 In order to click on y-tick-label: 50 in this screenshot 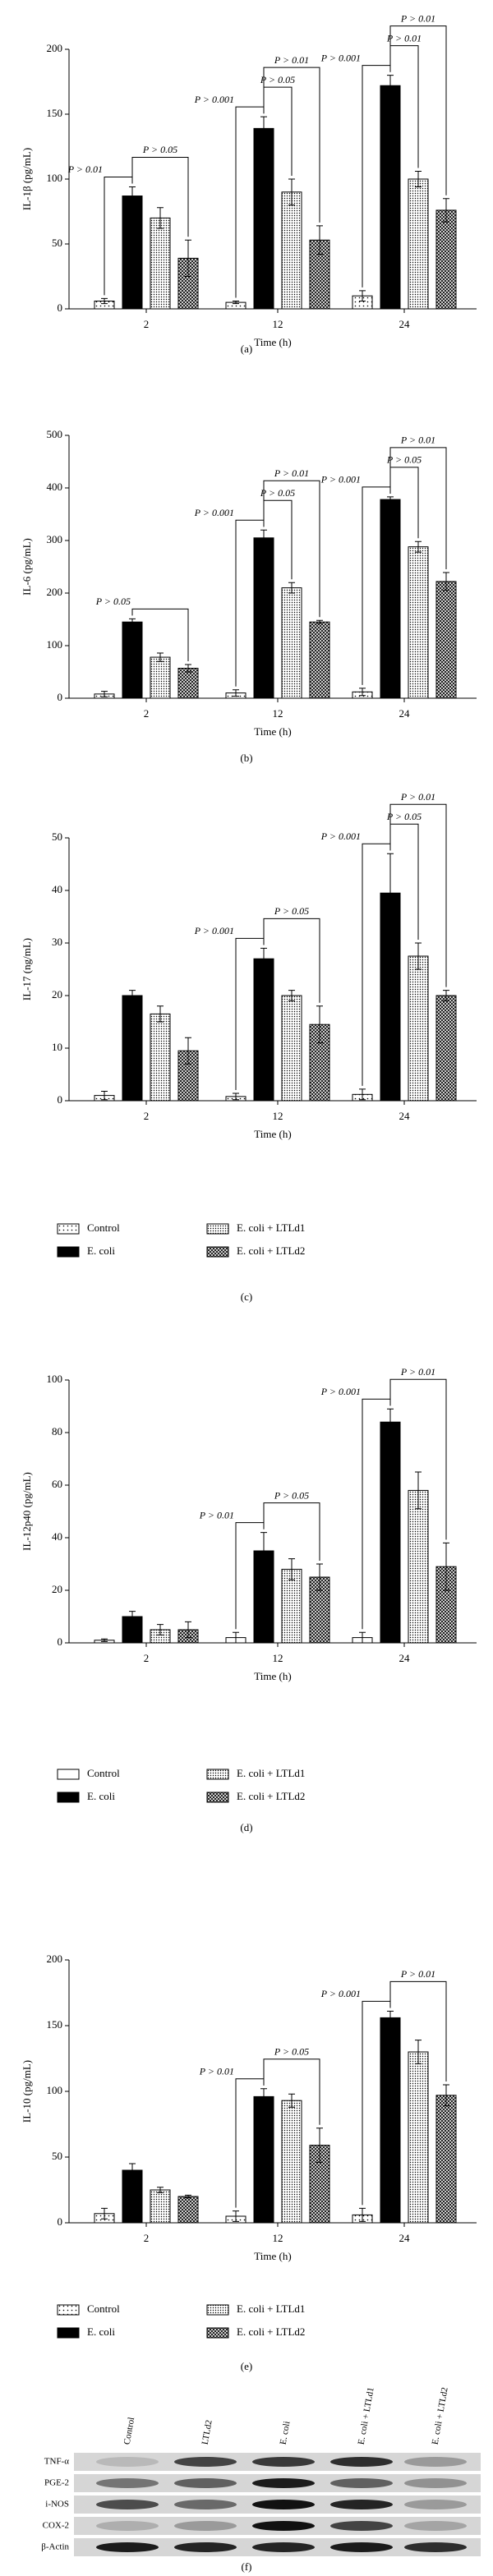, I will do `click(57, 836)`.